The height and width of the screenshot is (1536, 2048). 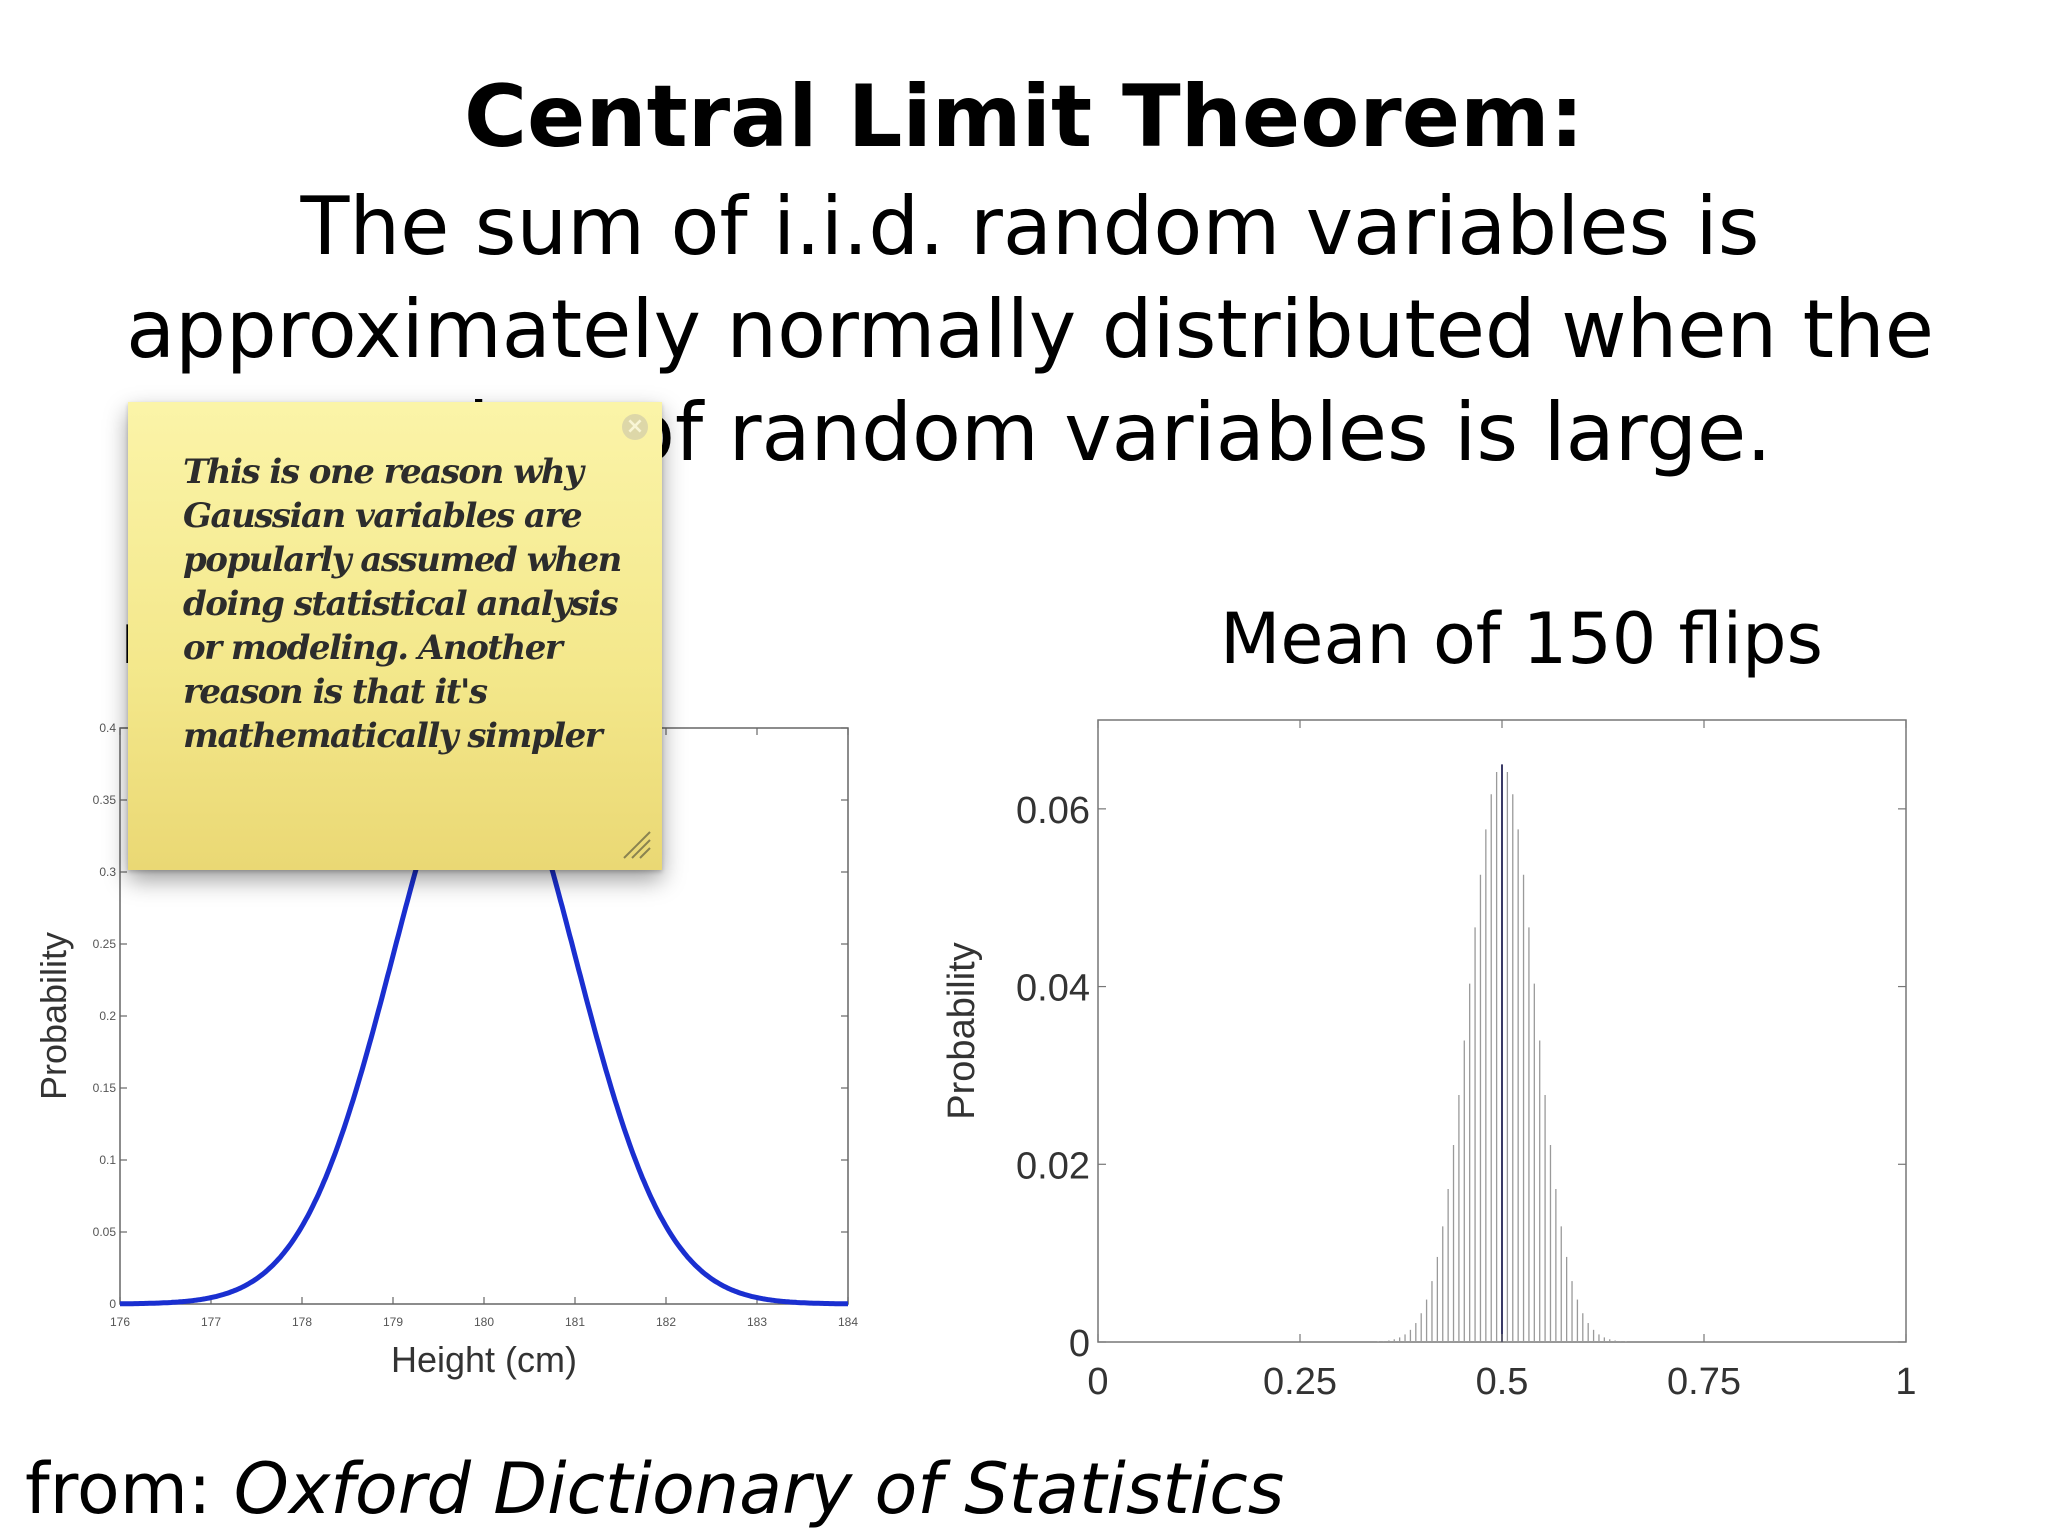 What do you see at coordinates (1905, 1382) in the screenshot?
I see `x-tick-label: 1` at bounding box center [1905, 1382].